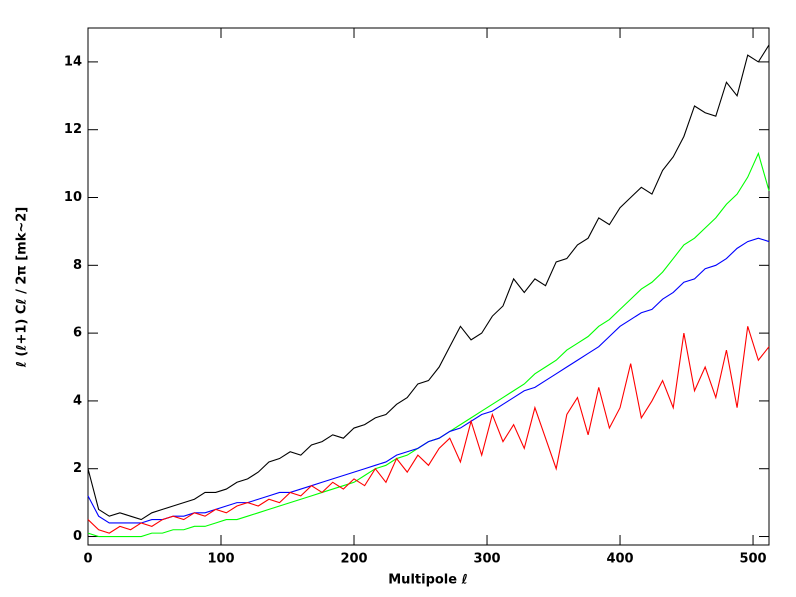 The width and height of the screenshot is (796, 597). I want to click on y-tick-label: 2, so click(77, 468).